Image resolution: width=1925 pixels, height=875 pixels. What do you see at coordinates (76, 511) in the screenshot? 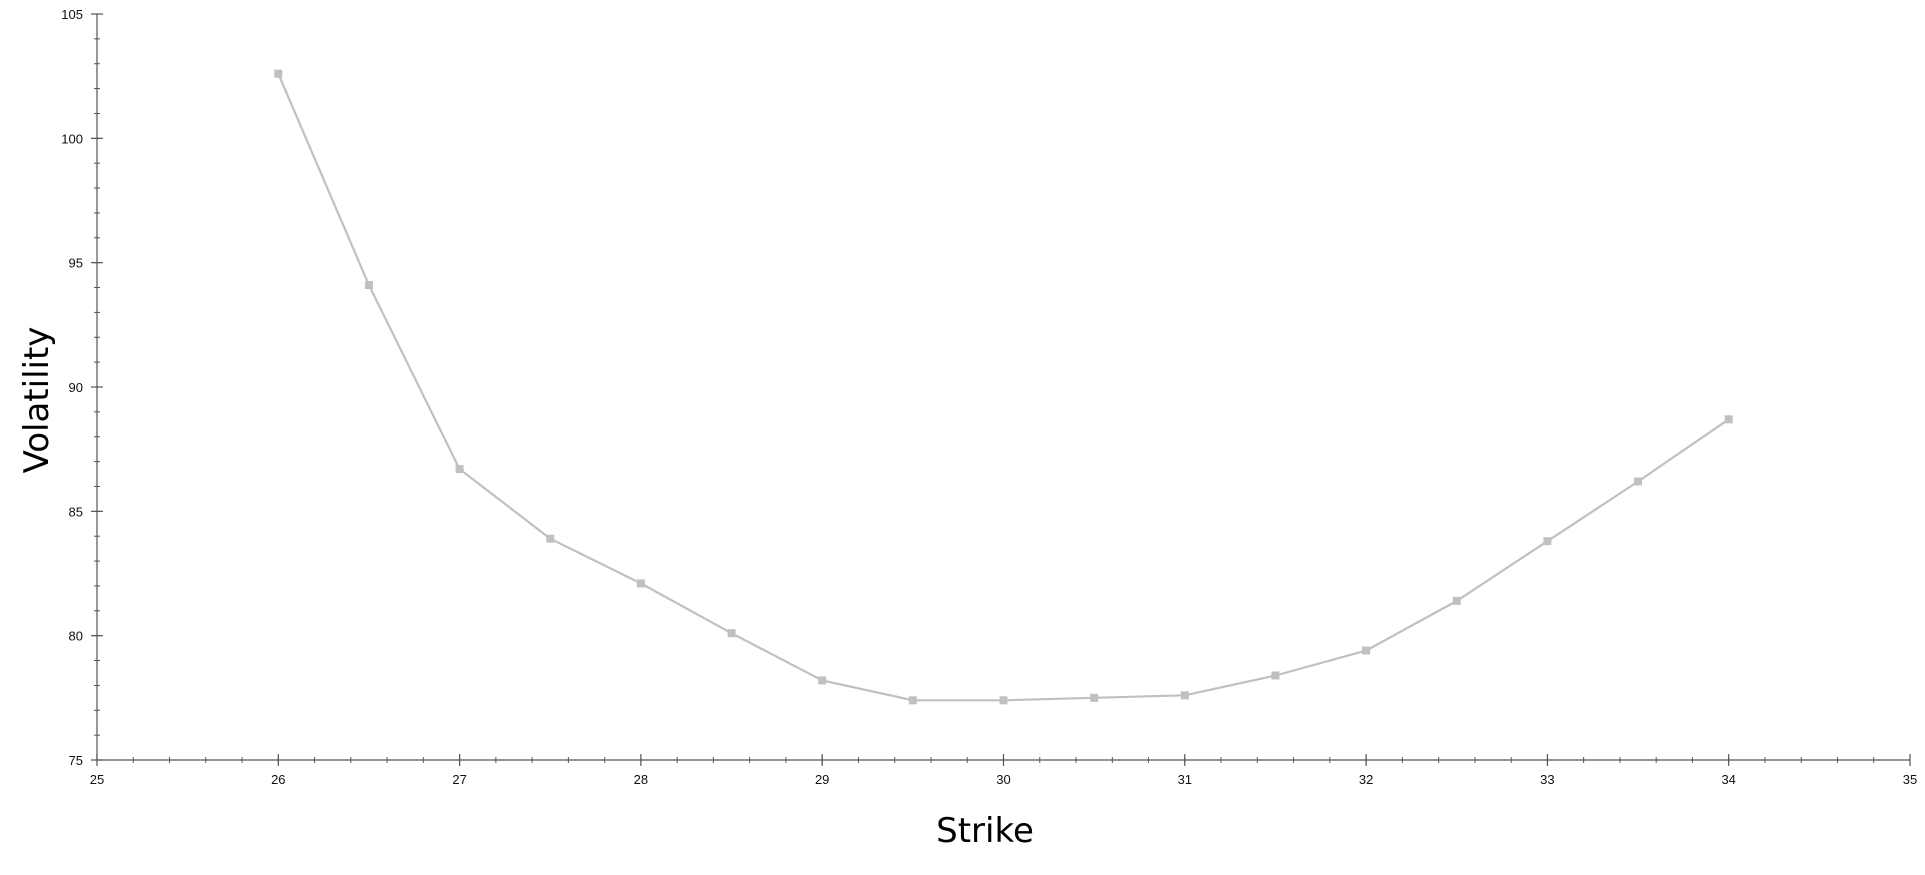
I see `y-tick-label: 85` at bounding box center [76, 511].